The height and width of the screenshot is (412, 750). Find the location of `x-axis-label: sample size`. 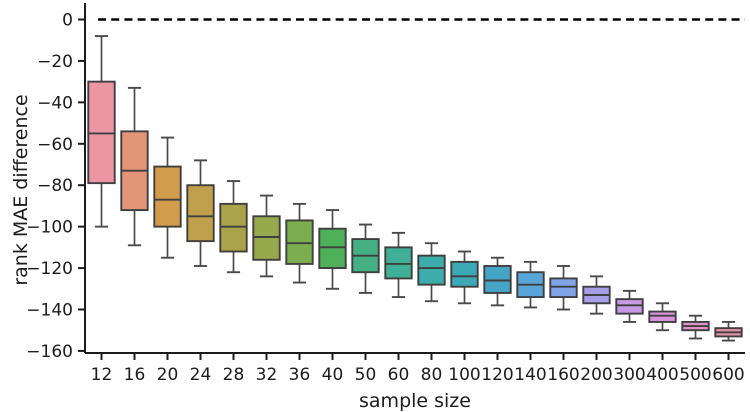

x-axis-label: sample size is located at coordinates (415, 401).